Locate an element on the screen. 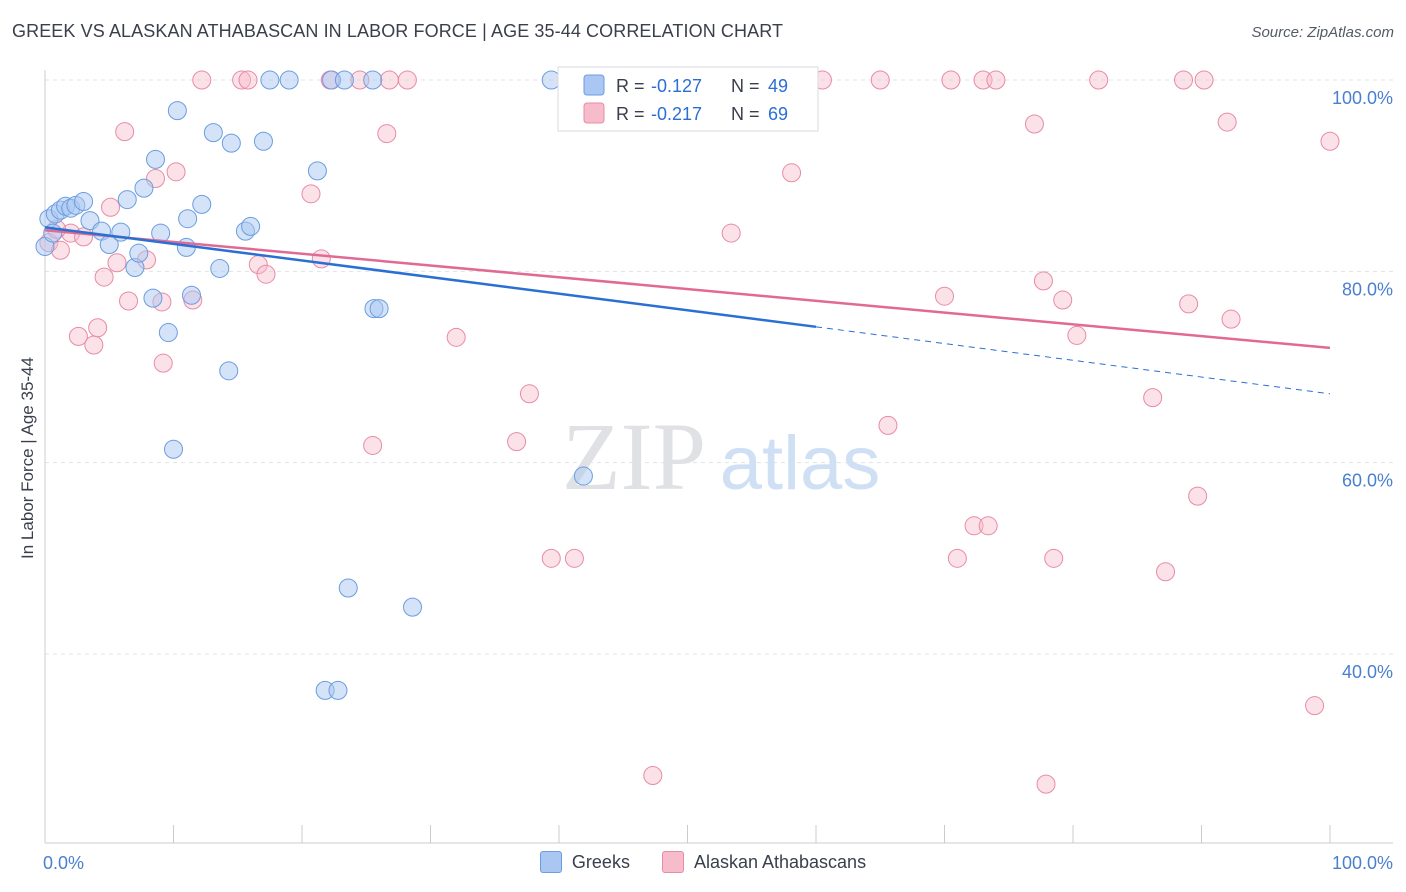 This screenshot has width=1406, height=892. stats-legend: R = -0.127 N = 49 R = -0.217 N = 69 is located at coordinates (688, 99).